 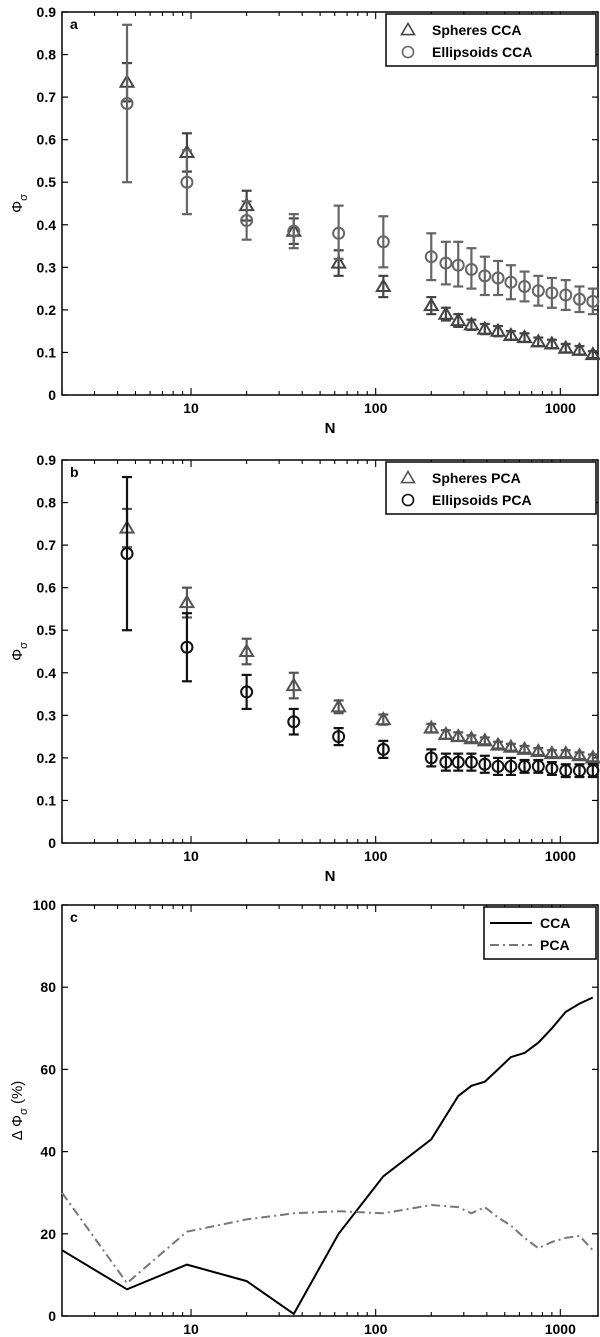 I want to click on y-tick-label: 0, so click(x=52, y=1316).